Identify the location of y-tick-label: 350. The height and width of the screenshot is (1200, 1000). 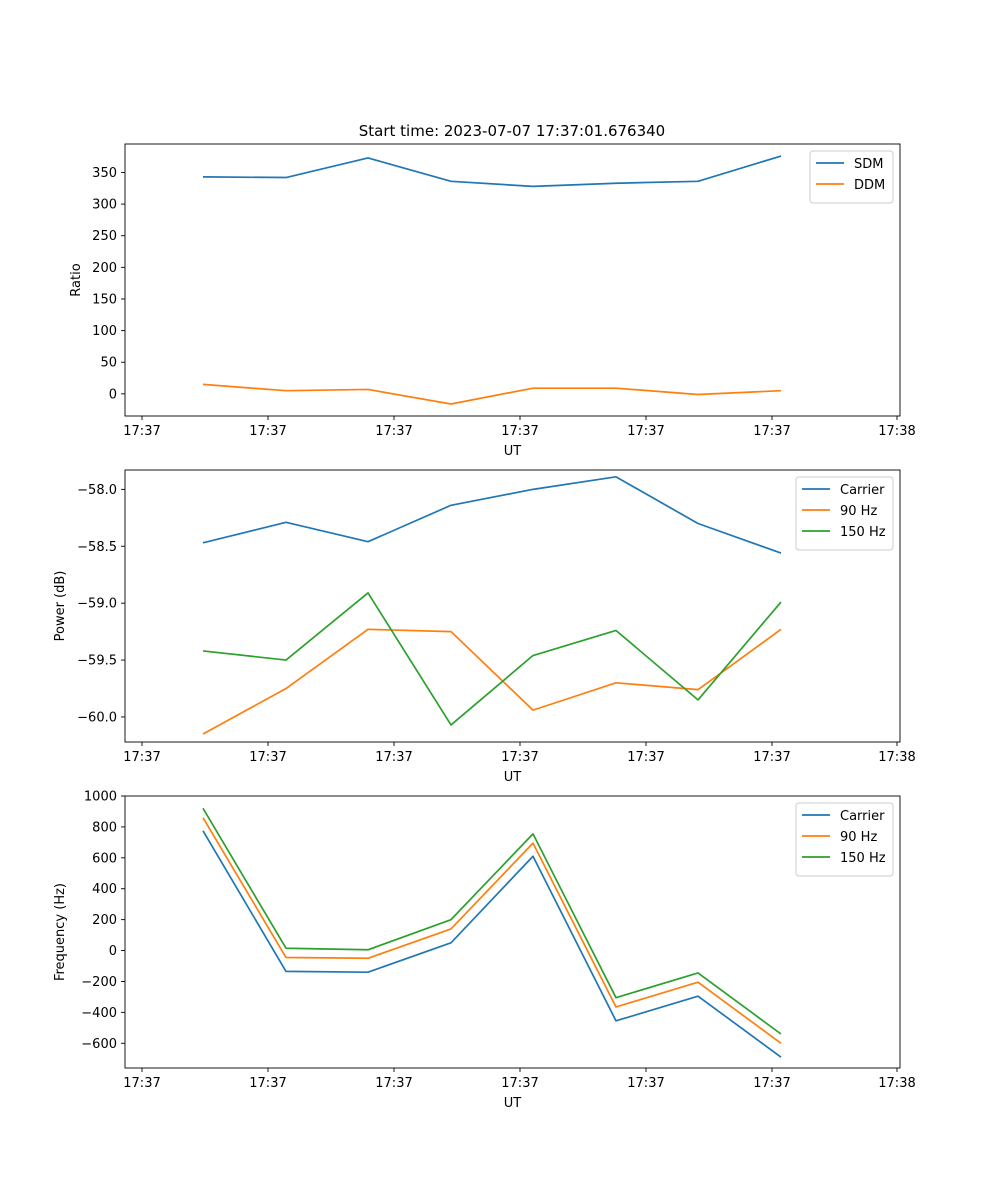
(104, 173).